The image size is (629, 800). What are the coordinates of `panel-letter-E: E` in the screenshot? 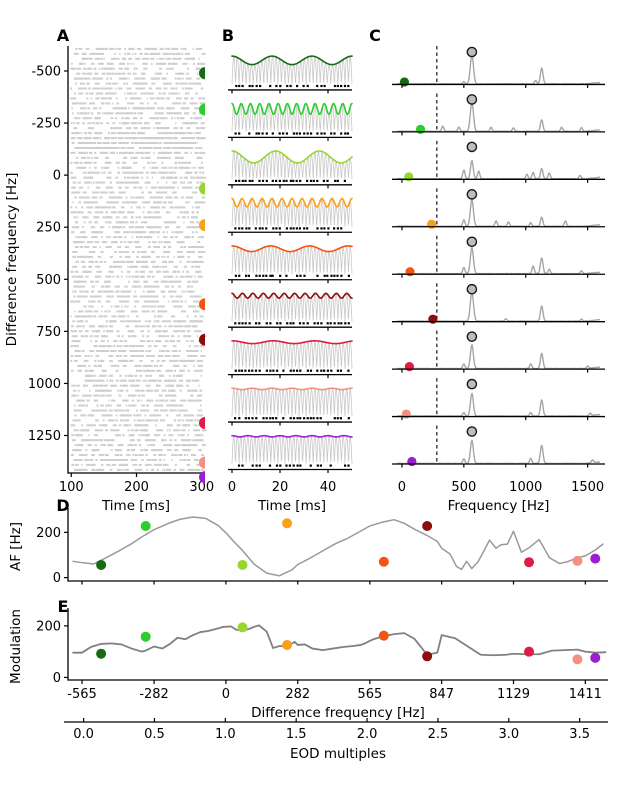 It's located at (63, 606).